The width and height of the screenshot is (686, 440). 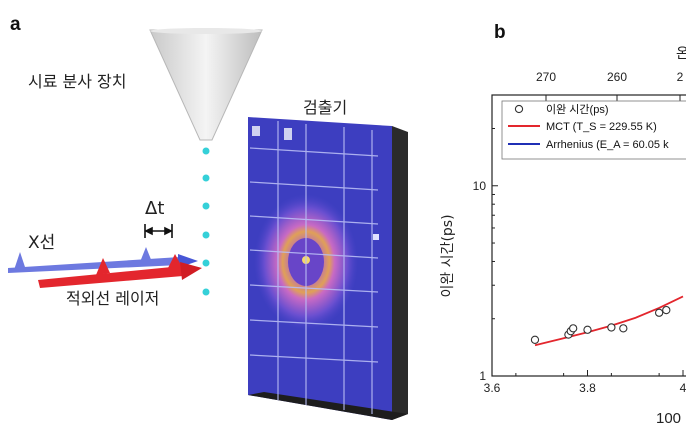 I want to click on x-tick-label: 3.6, so click(x=492, y=388).